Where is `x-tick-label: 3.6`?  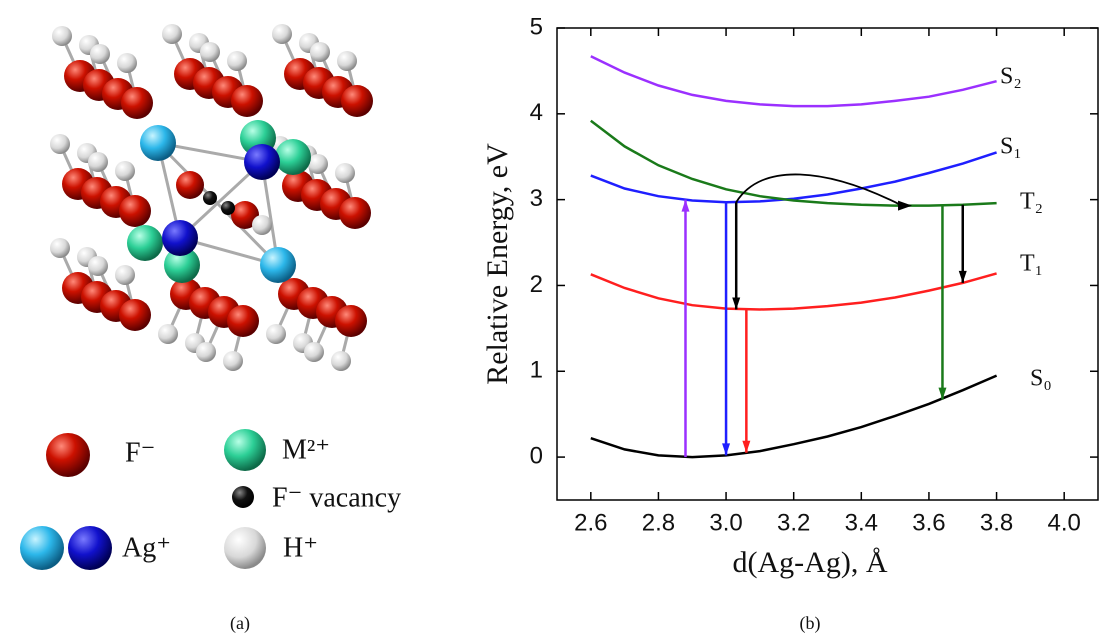
x-tick-label: 3.6 is located at coordinates (928, 522).